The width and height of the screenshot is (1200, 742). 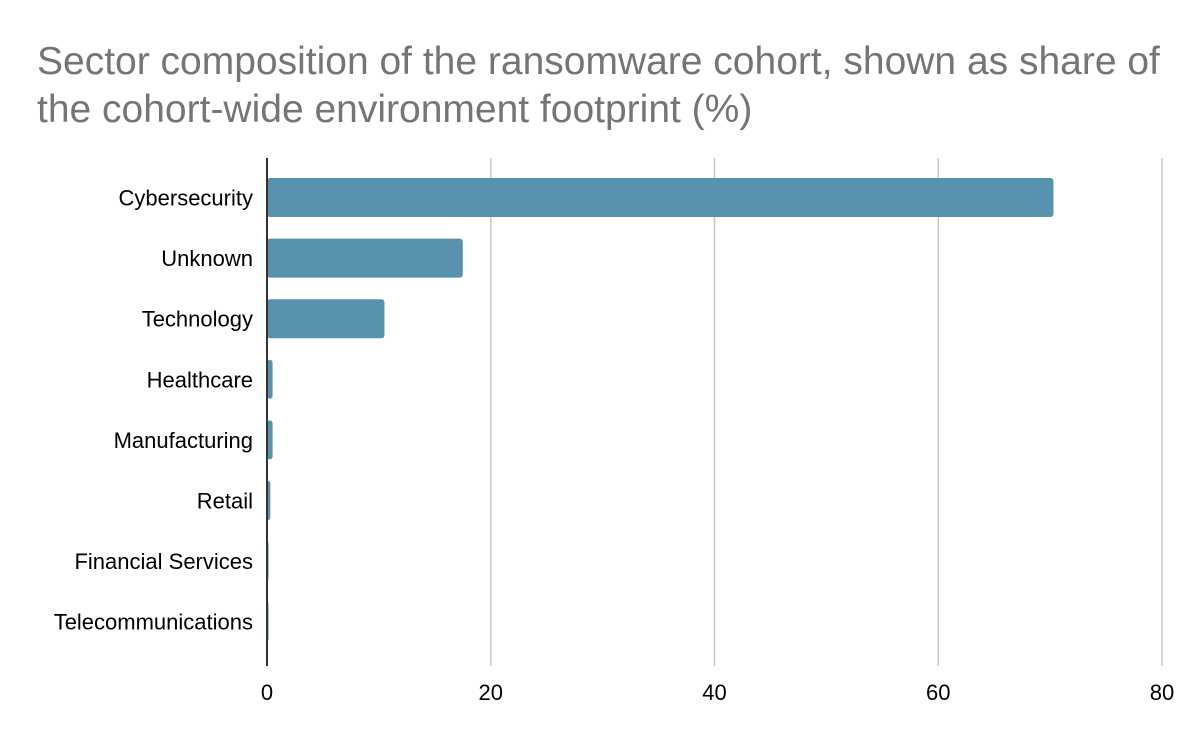 I want to click on category-label: Healthcare, so click(x=200, y=379).